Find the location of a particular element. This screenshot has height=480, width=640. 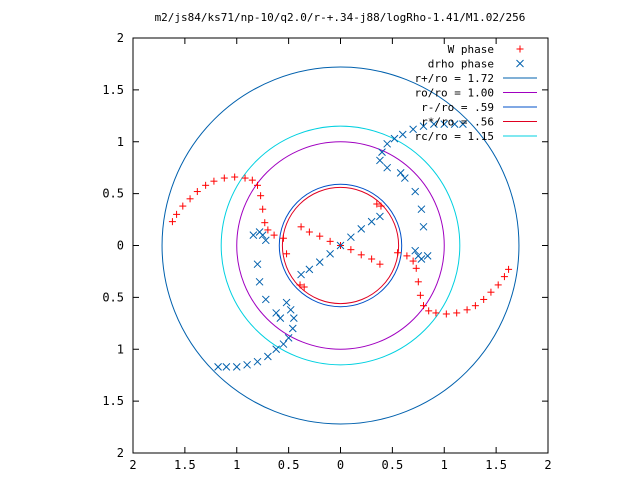

x-tick-label-4: 0 is located at coordinates (340, 465).